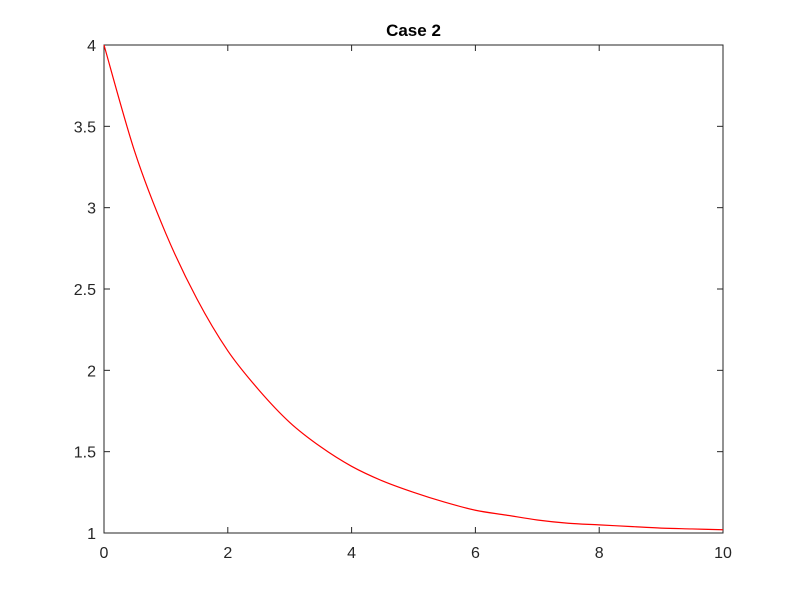 The height and width of the screenshot is (605, 800). What do you see at coordinates (85, 127) in the screenshot?
I see `y-tick-label: 3.5` at bounding box center [85, 127].